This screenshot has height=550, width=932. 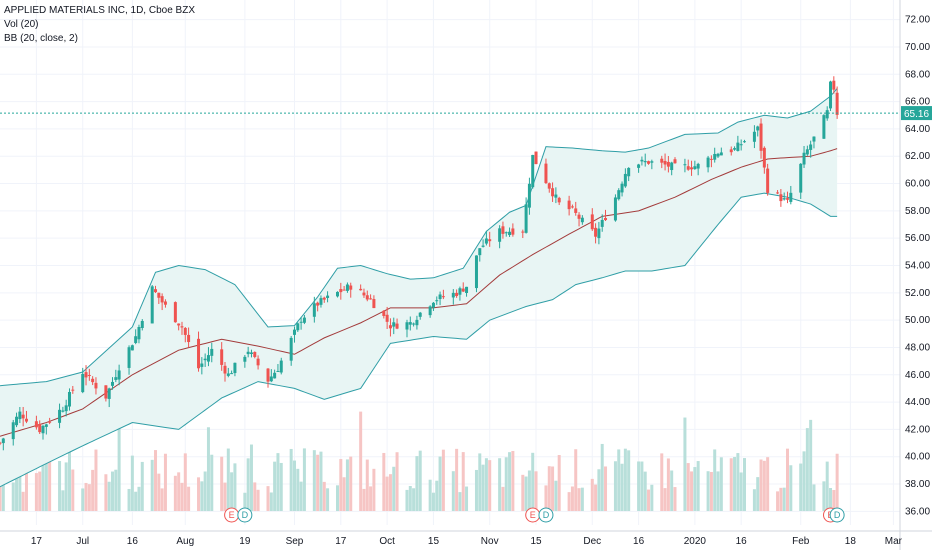 What do you see at coordinates (245, 515) in the screenshot?
I see `event-letter: D` at bounding box center [245, 515].